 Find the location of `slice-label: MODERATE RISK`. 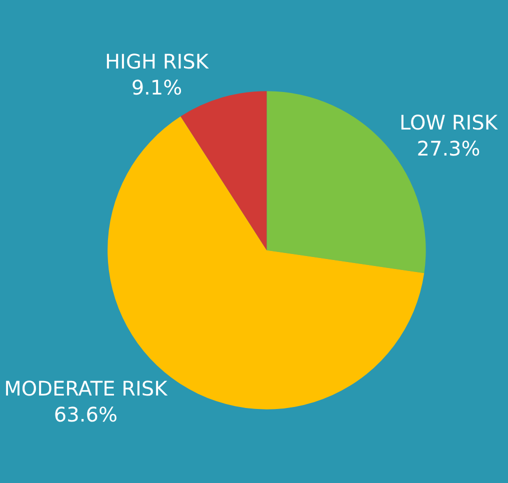

slice-label: MODERATE RISK is located at coordinates (86, 388).